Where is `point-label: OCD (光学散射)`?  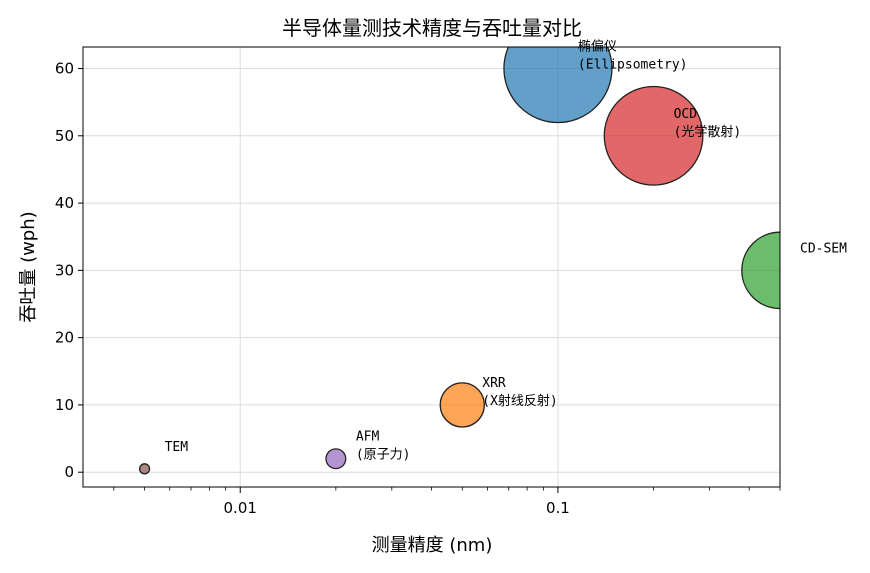
point-label: OCD (光学散射) is located at coordinates (708, 123).